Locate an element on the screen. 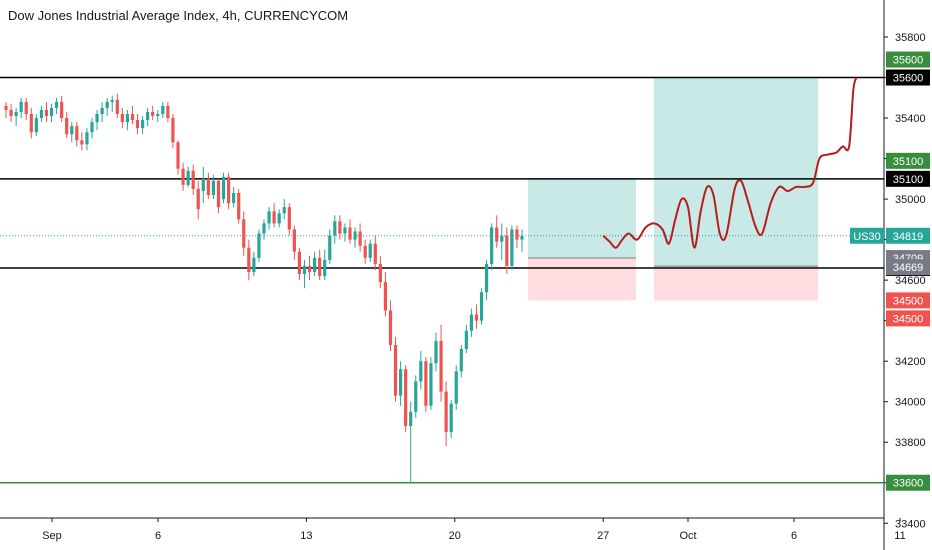 The width and height of the screenshot is (932, 550). y-tick-label: 34600 is located at coordinates (910, 281).